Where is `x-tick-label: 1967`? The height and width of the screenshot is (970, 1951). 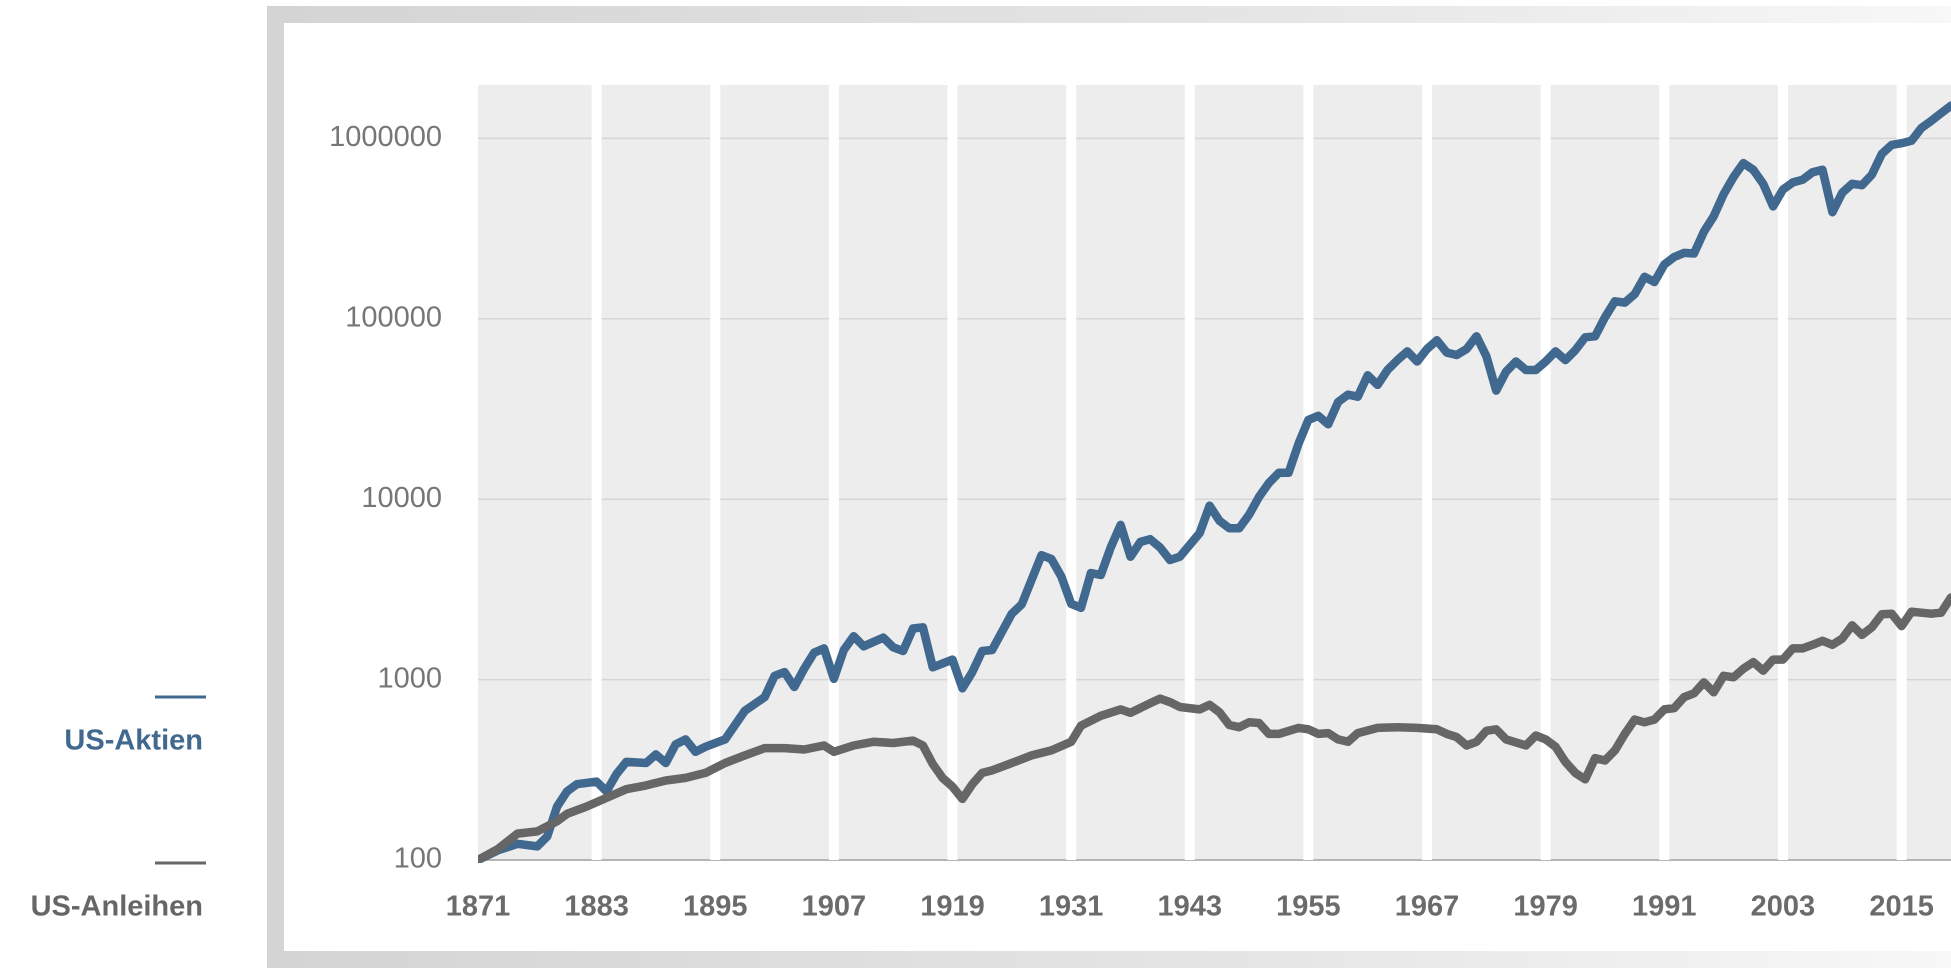 x-tick-label: 1967 is located at coordinates (1427, 907).